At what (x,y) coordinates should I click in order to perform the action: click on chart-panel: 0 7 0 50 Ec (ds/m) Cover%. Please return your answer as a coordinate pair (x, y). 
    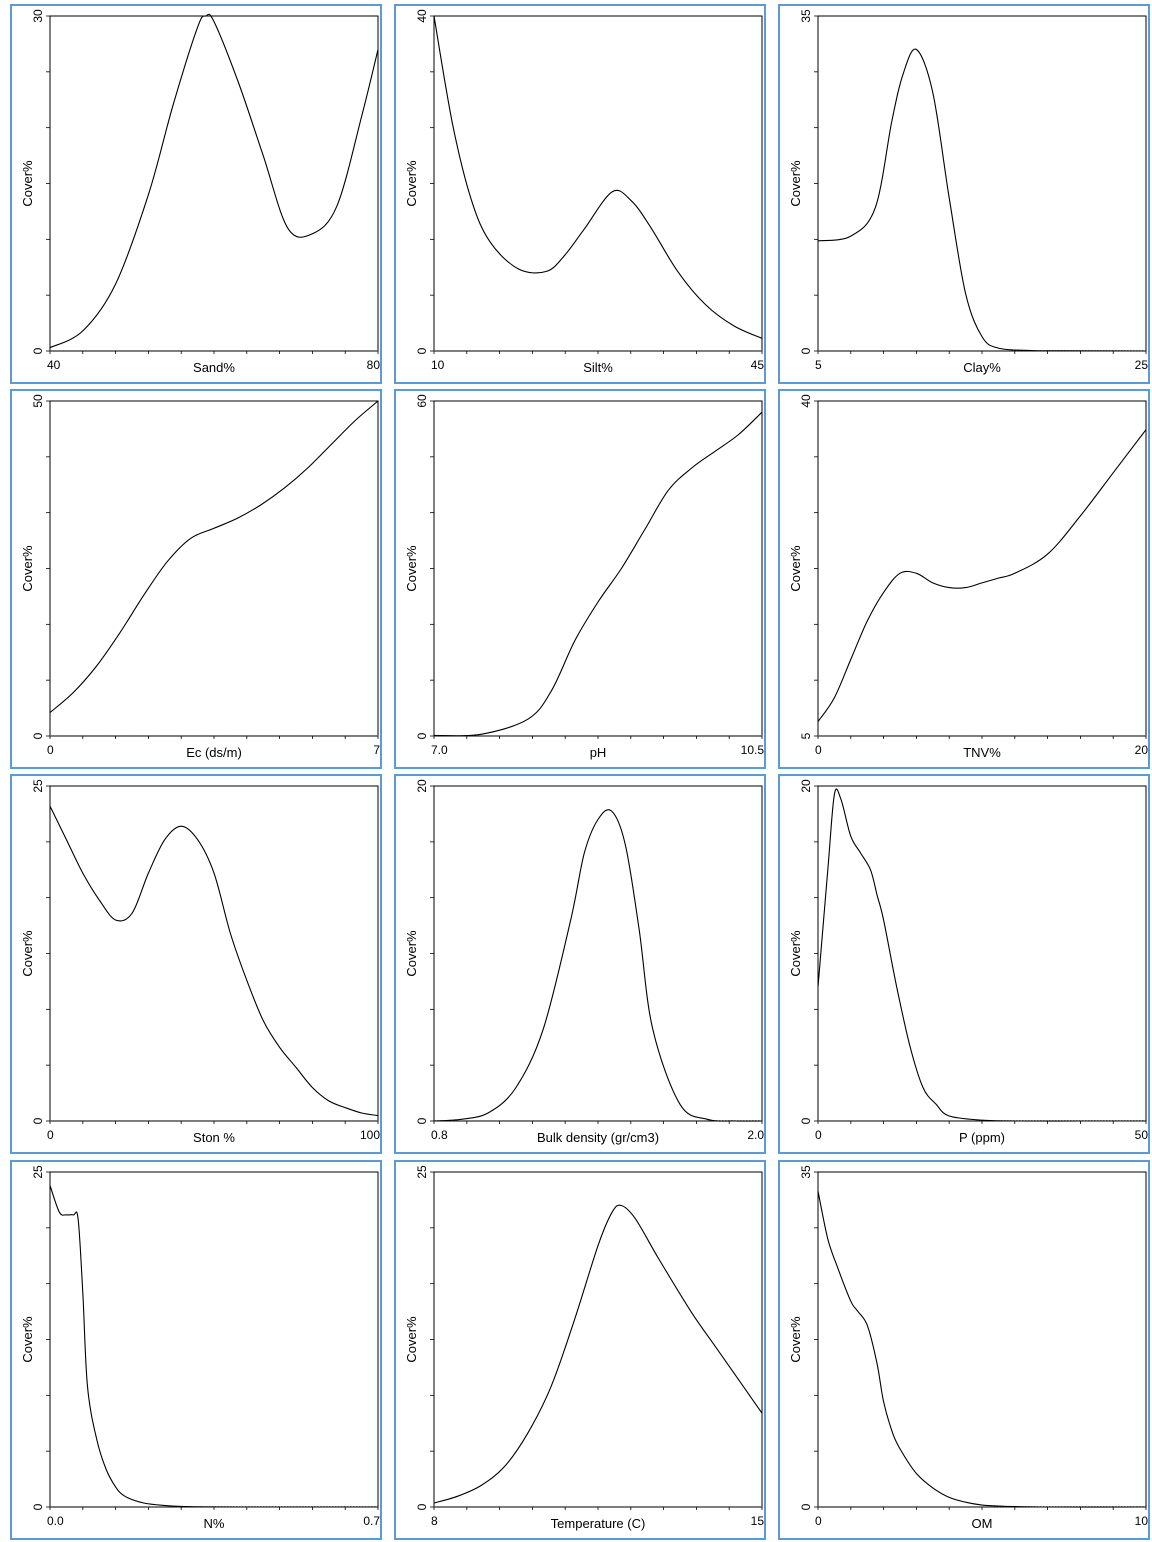
    Looking at the image, I should click on (196, 579).